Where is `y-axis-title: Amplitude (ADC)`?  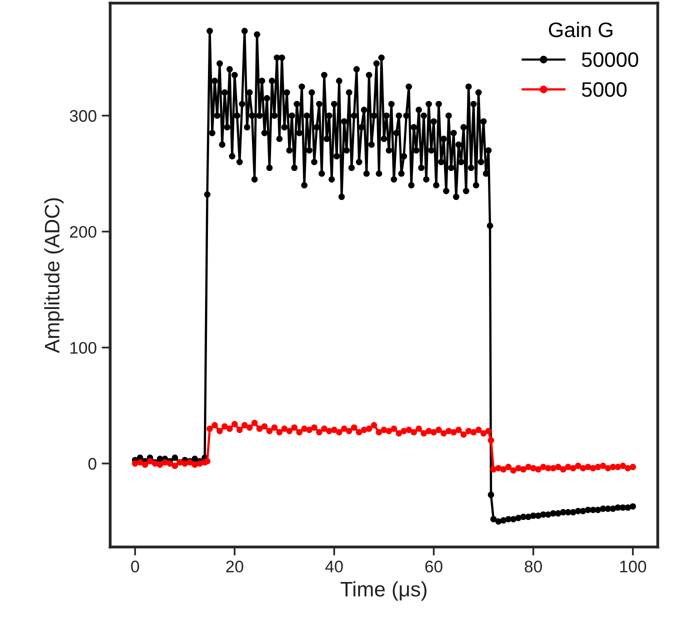 y-axis-title: Amplitude (ADC) is located at coordinates (54, 276).